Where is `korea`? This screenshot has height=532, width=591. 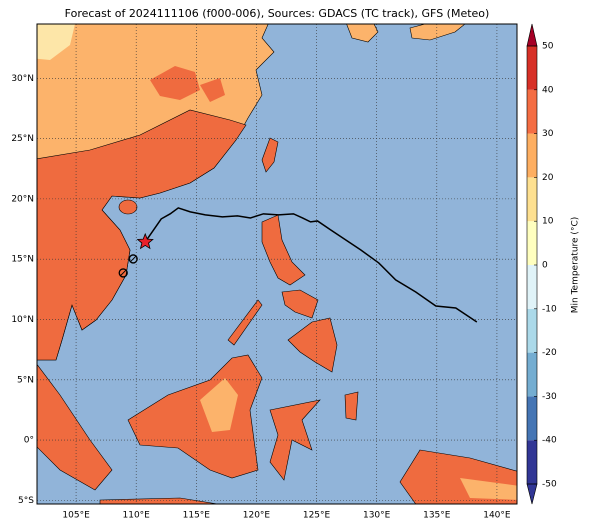
korea is located at coordinates (362, 33).